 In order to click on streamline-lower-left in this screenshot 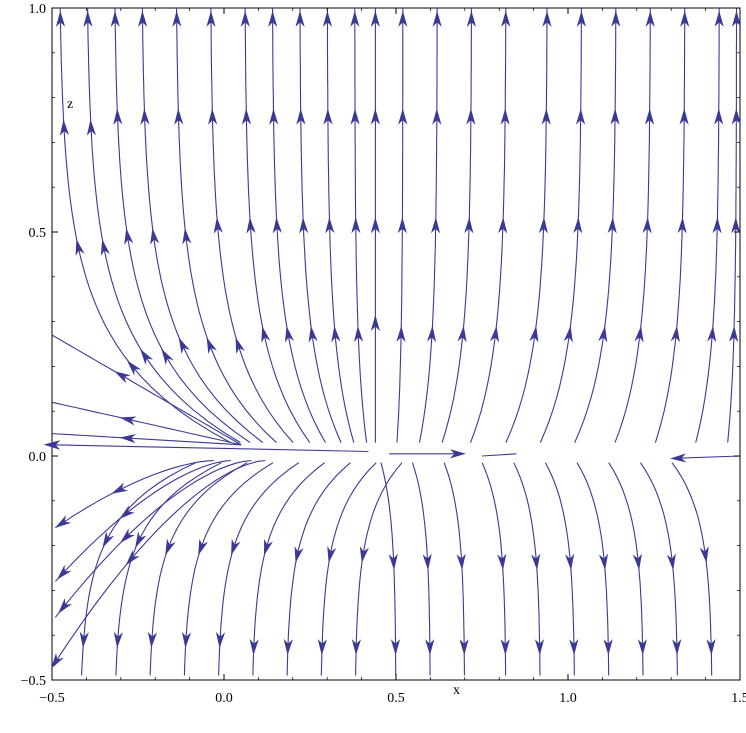, I will do `click(153, 538)`.